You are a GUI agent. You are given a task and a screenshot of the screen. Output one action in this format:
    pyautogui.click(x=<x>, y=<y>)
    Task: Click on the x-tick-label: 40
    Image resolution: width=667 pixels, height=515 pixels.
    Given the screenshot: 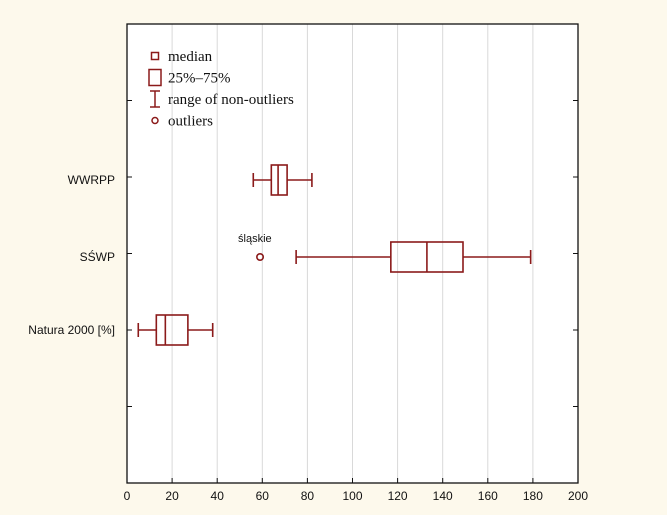 What is the action you would take?
    pyautogui.click(x=218, y=496)
    